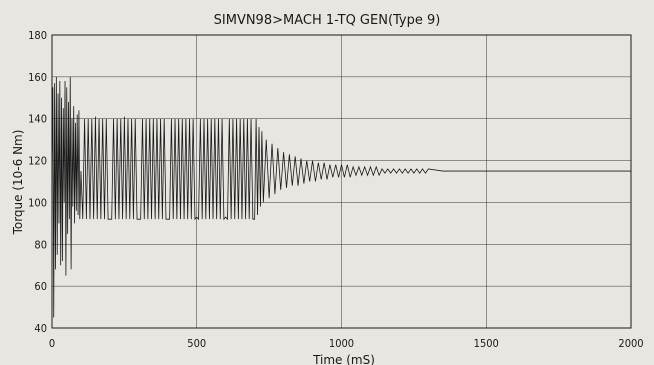  Describe the element at coordinates (18, 183) in the screenshot. I see `y-axis-title: Torque (10-6 Nm)` at that location.